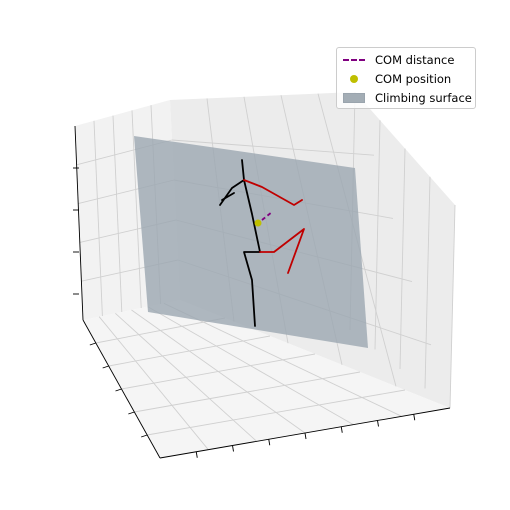 Image resolution: width=510 pixels, height=510 pixels. I want to click on dashed-line-swatch, so click(354, 60).